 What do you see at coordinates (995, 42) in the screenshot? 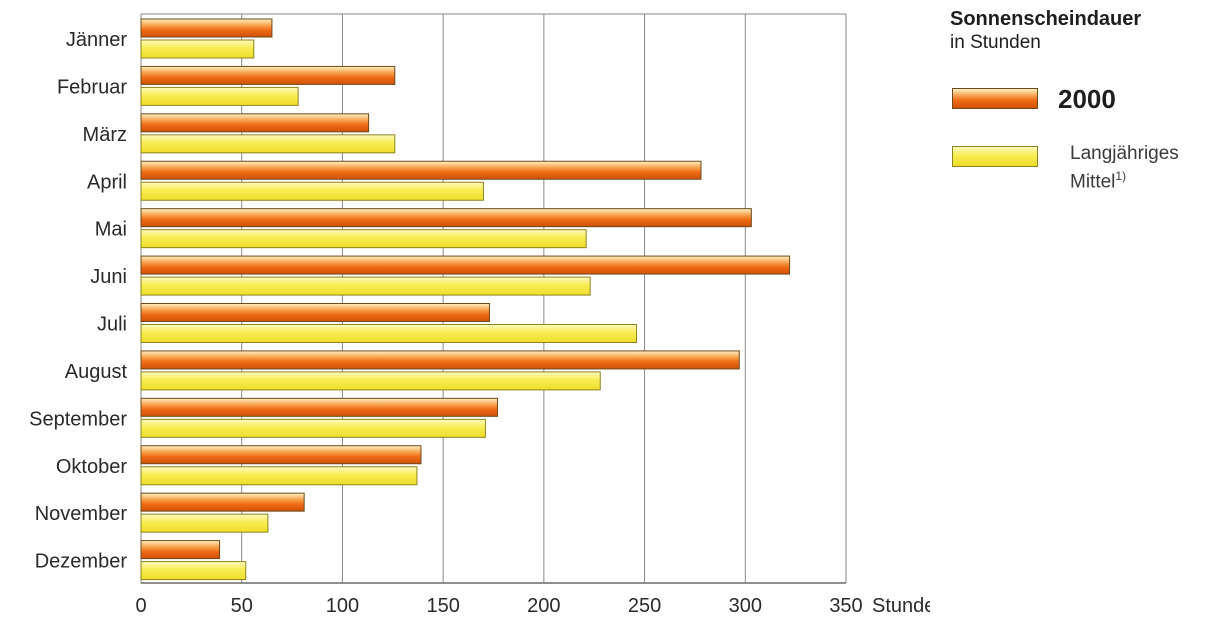
I see `legend-subtitle: in Stunden` at bounding box center [995, 42].